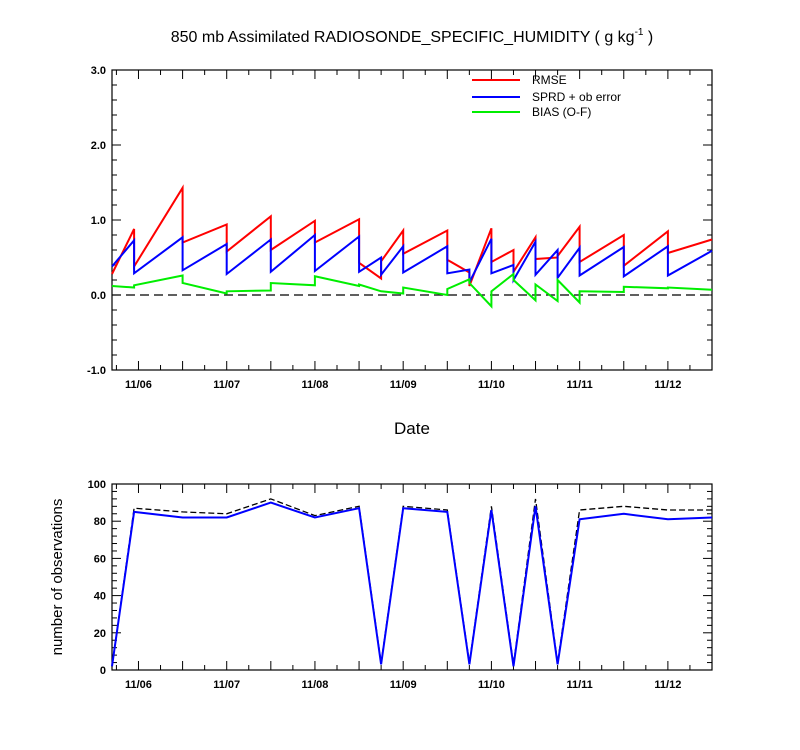 This screenshot has width=800, height=750. Describe the element at coordinates (100, 559) in the screenshot. I see `y-tick-label: 60` at that location.